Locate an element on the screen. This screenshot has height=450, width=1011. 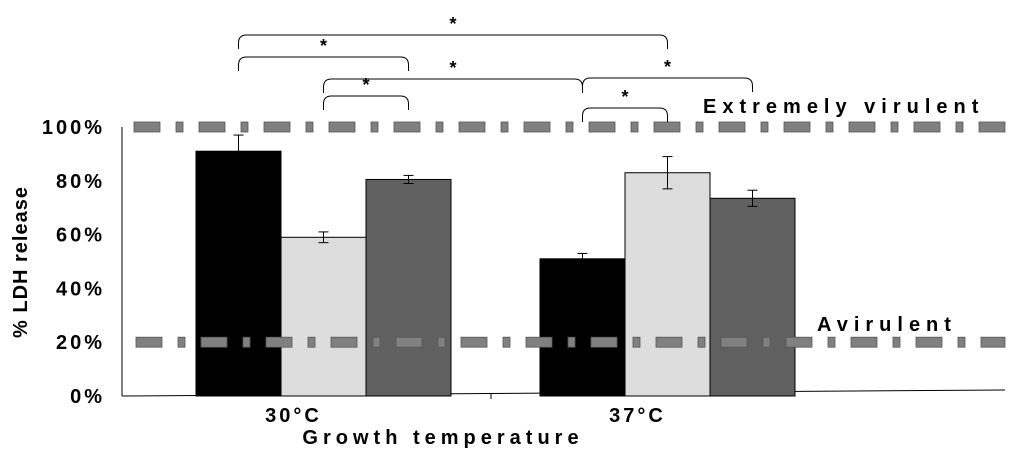
significance-brackets: * * * * * * is located at coordinates (495, 68).